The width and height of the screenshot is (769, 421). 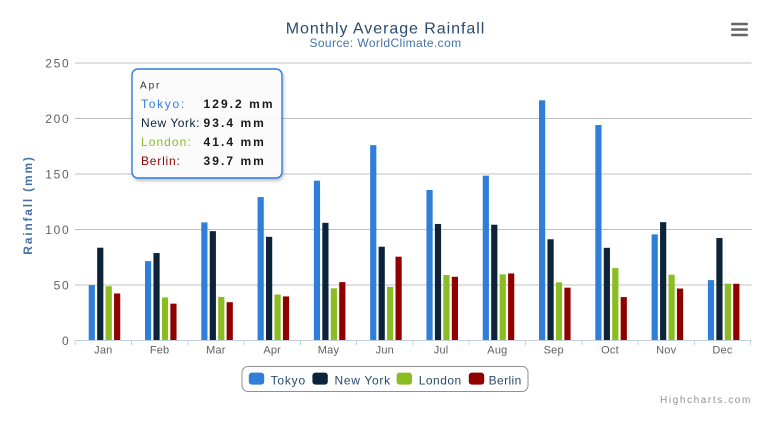 What do you see at coordinates (554, 351) in the screenshot?
I see `svg-text: Sep` at bounding box center [554, 351].